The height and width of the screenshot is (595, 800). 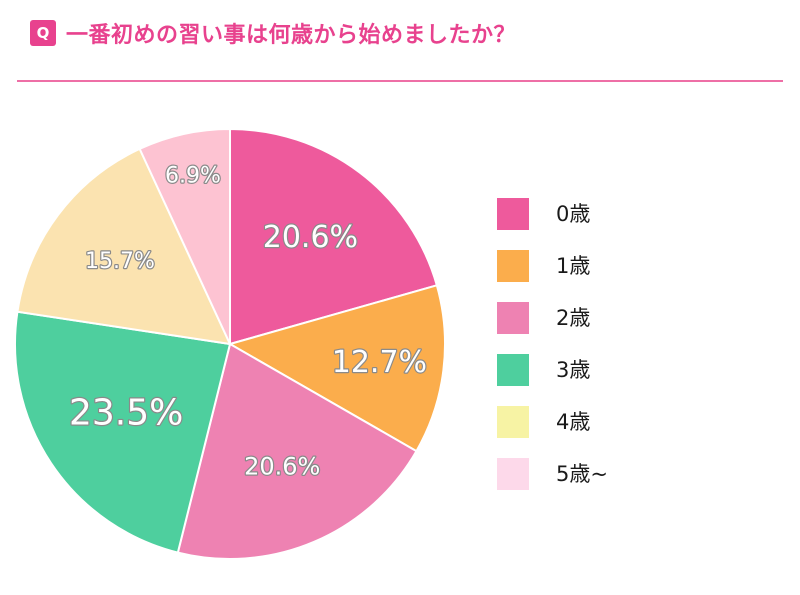 I want to click on legend-label: 4歳, so click(x=573, y=422).